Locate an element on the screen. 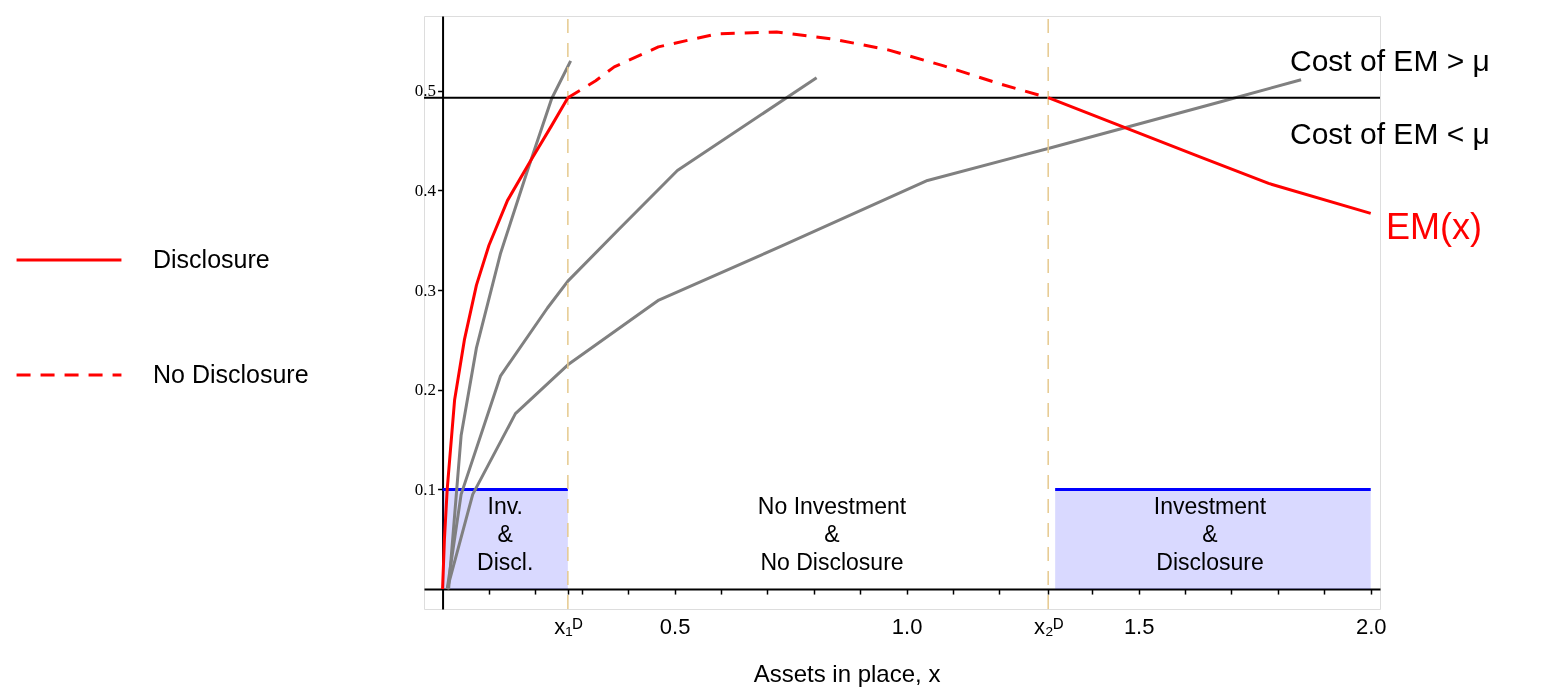  text: EM(x) is located at coordinates (1434, 226).